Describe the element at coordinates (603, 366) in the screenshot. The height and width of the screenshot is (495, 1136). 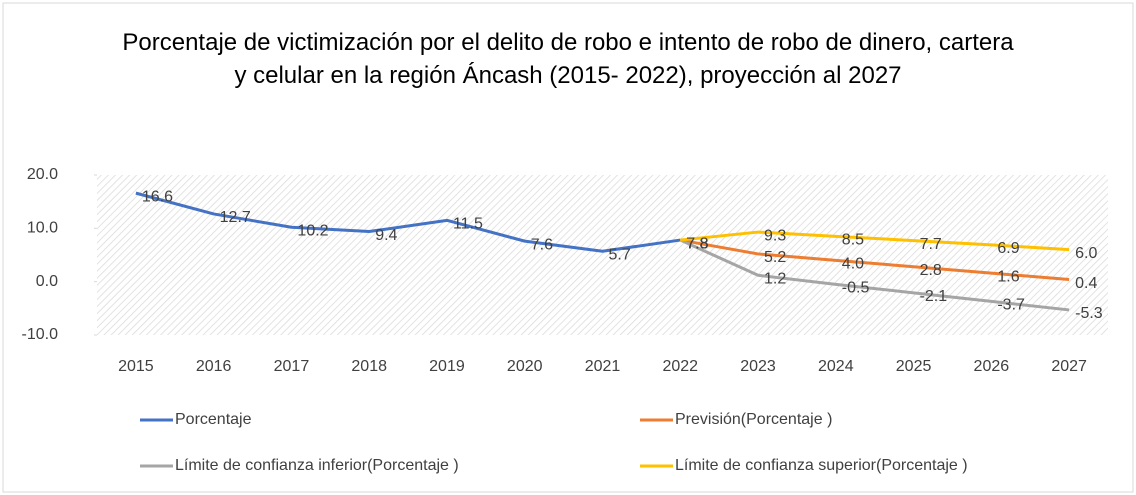
I see `x-tick-label: 2021` at that location.